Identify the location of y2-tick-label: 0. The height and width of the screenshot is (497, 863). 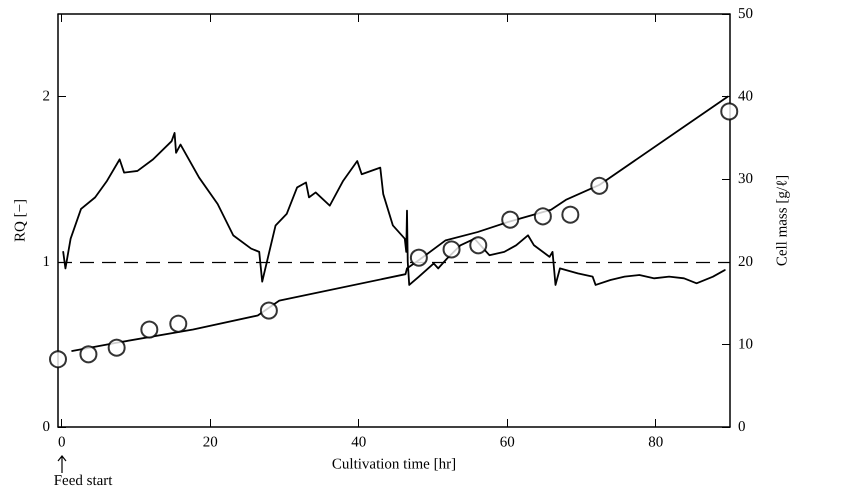
(742, 427).